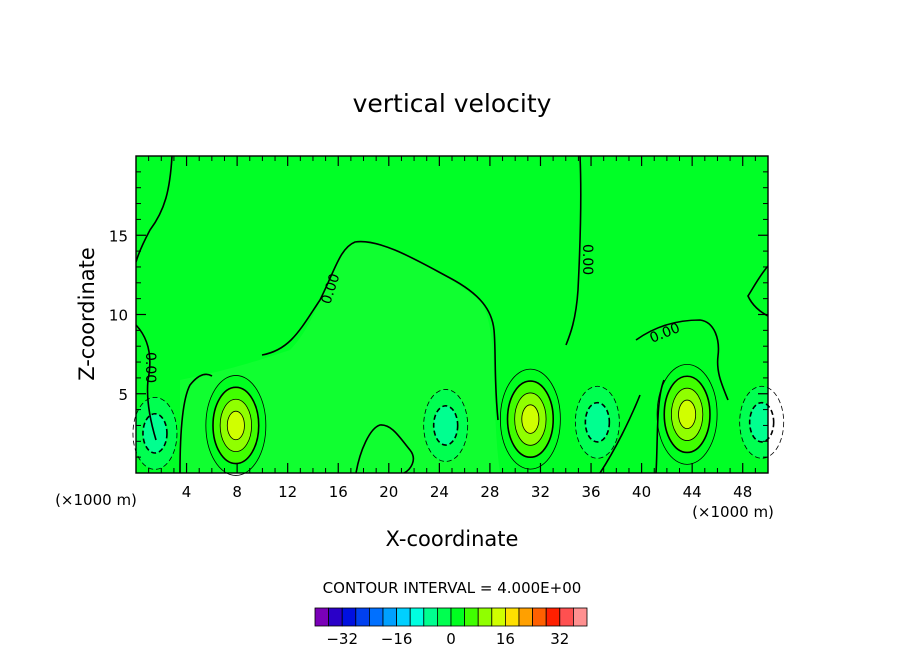 The image size is (904, 654). I want to click on colorbar-tick-label-2: 0, so click(451, 639).